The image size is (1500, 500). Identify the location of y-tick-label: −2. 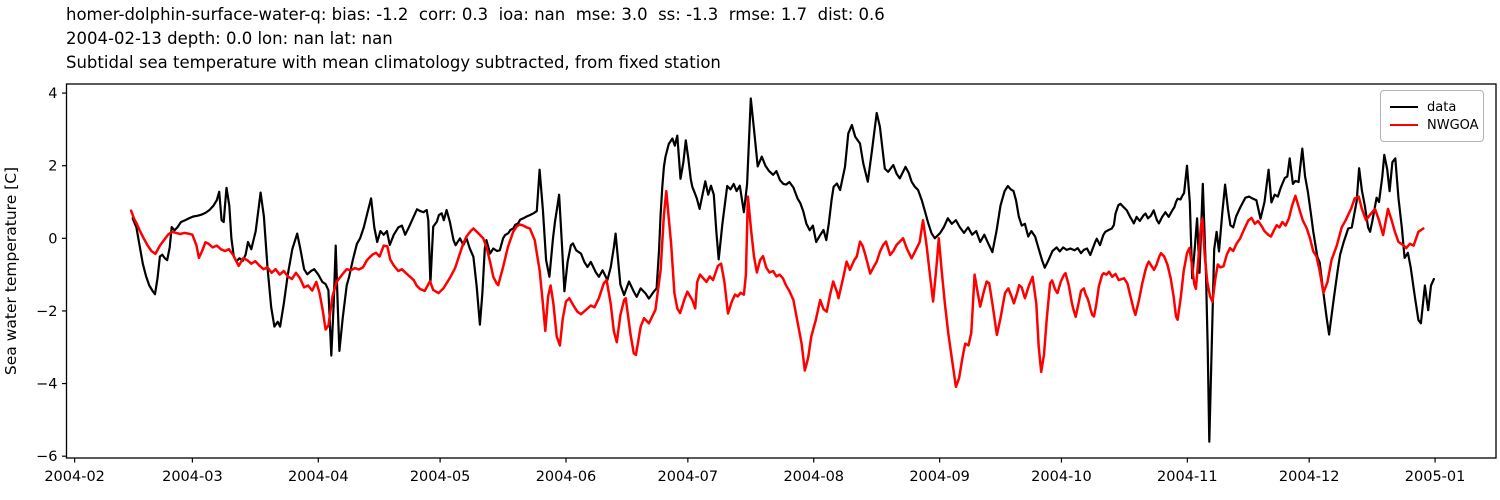
(46, 312).